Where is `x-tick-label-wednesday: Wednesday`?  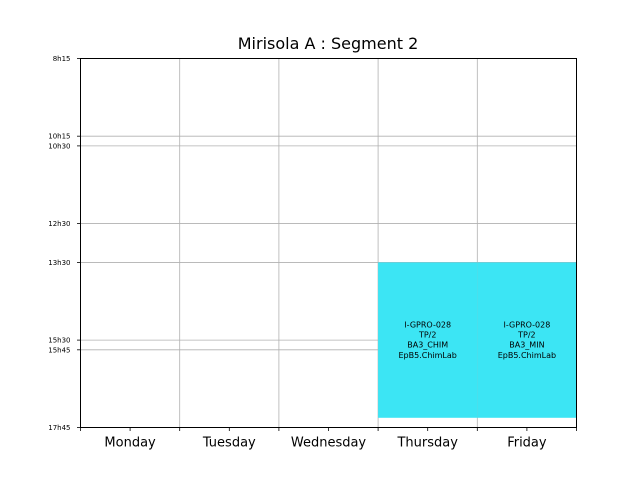 x-tick-label-wednesday: Wednesday is located at coordinates (329, 443).